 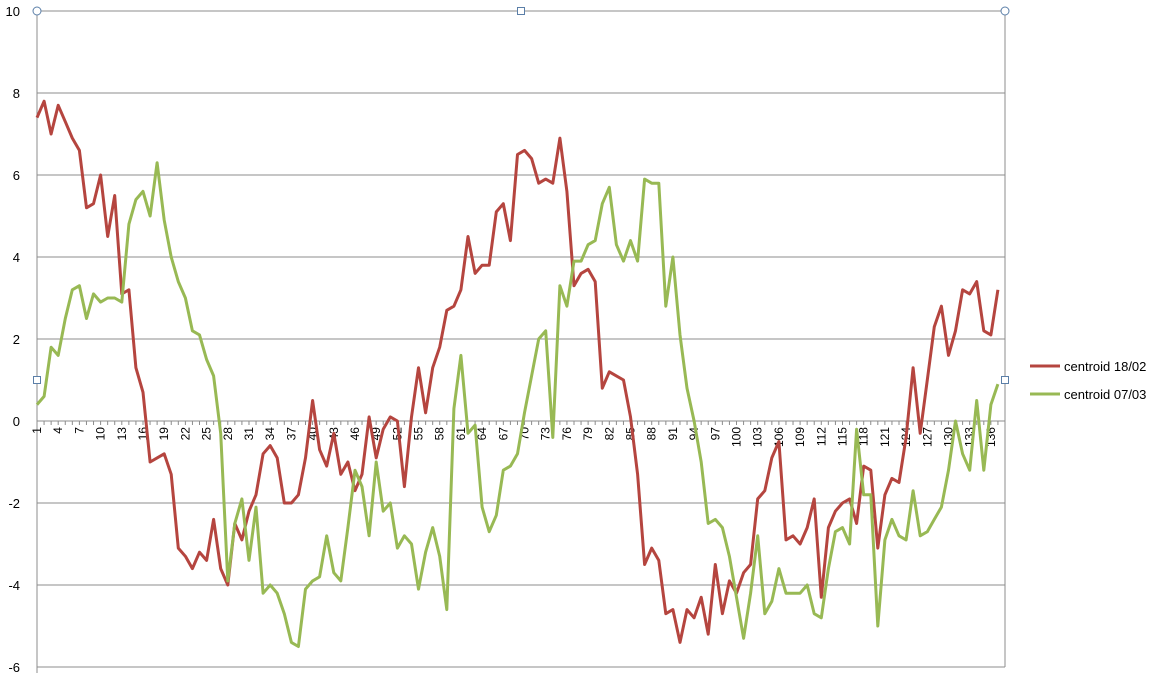 What do you see at coordinates (13, 11) in the screenshot?
I see `y-tick-label: 10` at bounding box center [13, 11].